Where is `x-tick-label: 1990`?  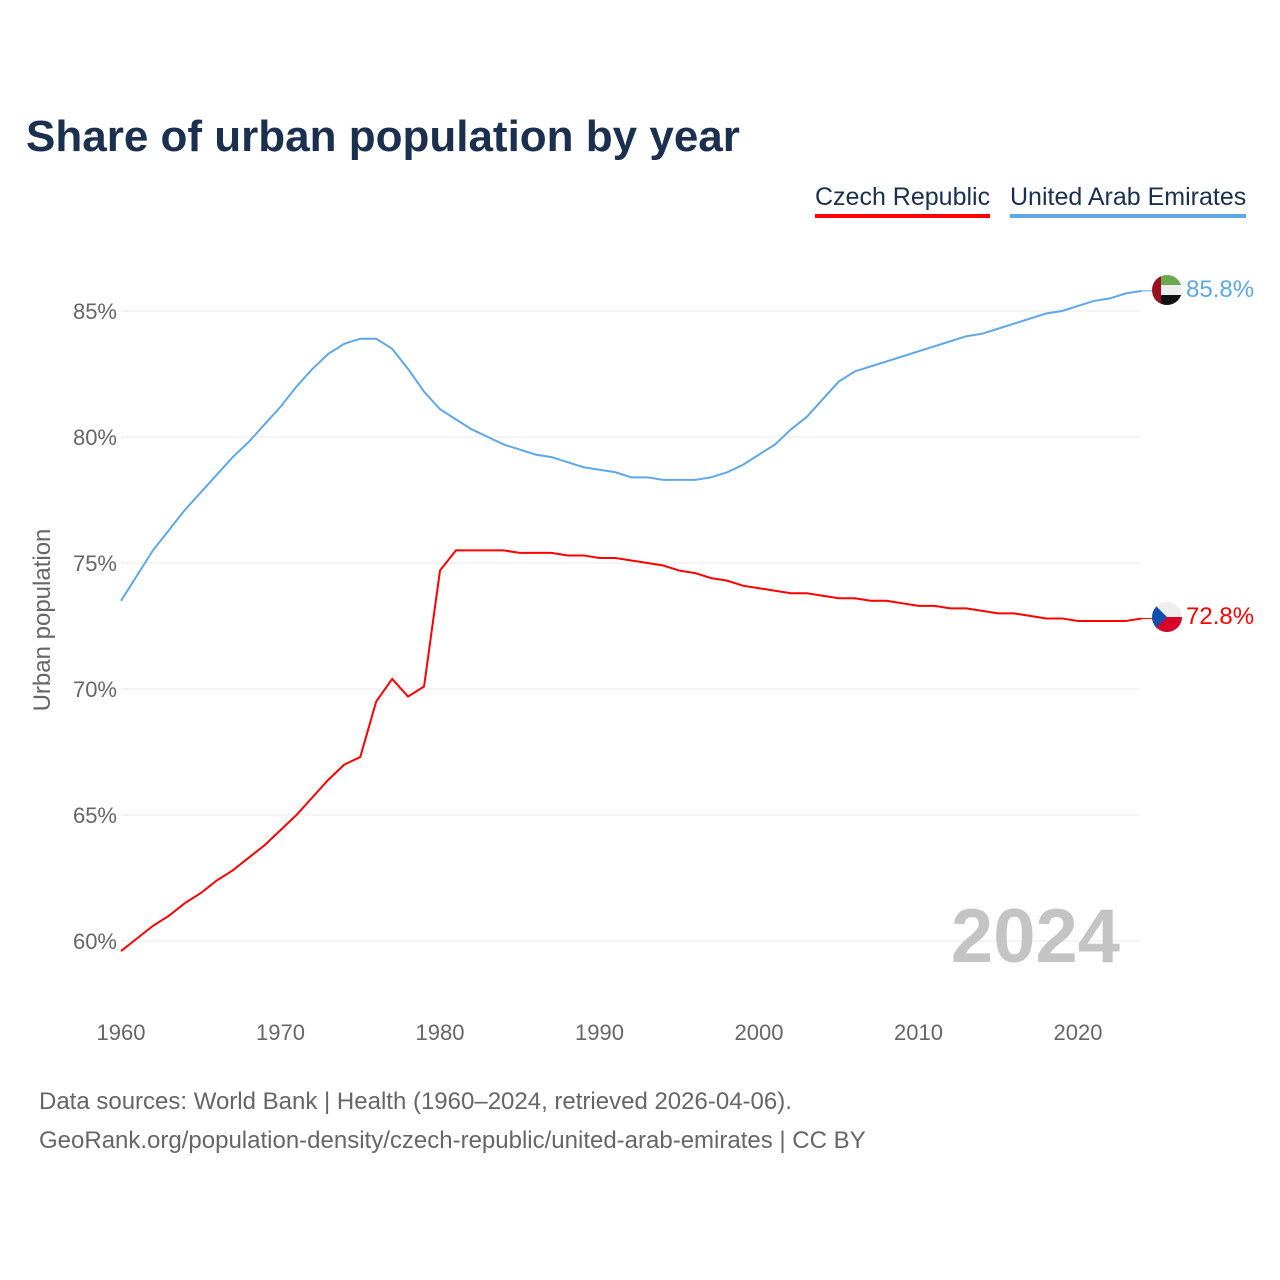
x-tick-label: 1990 is located at coordinates (599, 1032).